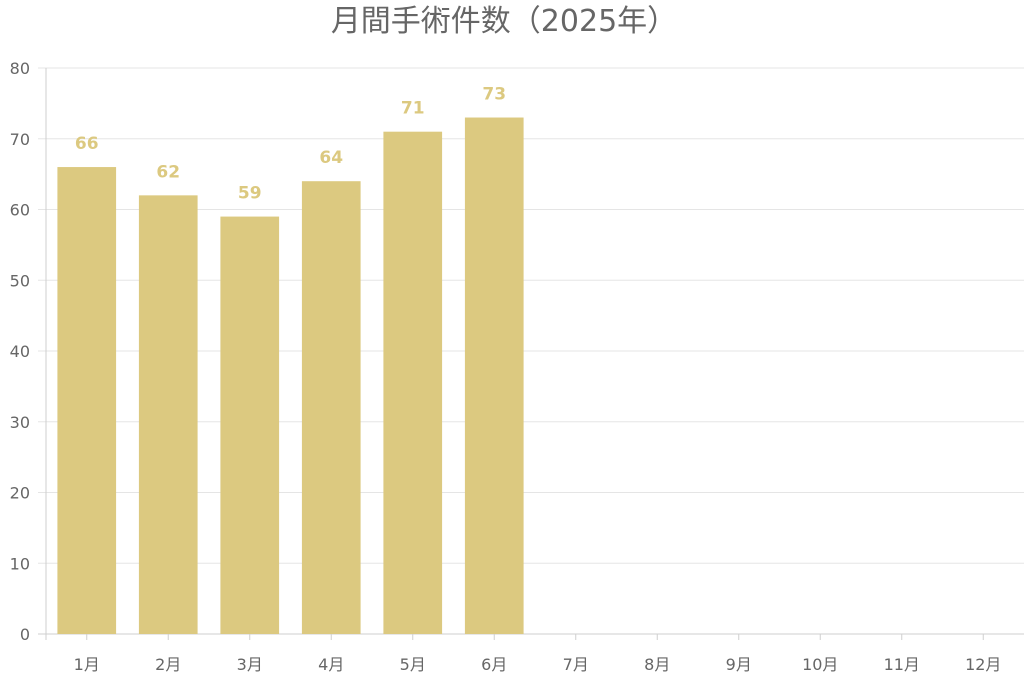  I want to click on chart-title: 月間手術件数（2025年）, so click(504, 21).